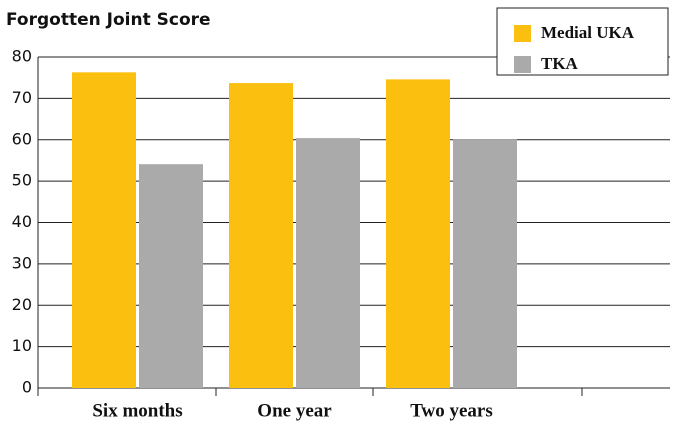 This screenshot has width=675, height=428. Describe the element at coordinates (22, 180) in the screenshot. I see `y-tick-label: 50` at that location.